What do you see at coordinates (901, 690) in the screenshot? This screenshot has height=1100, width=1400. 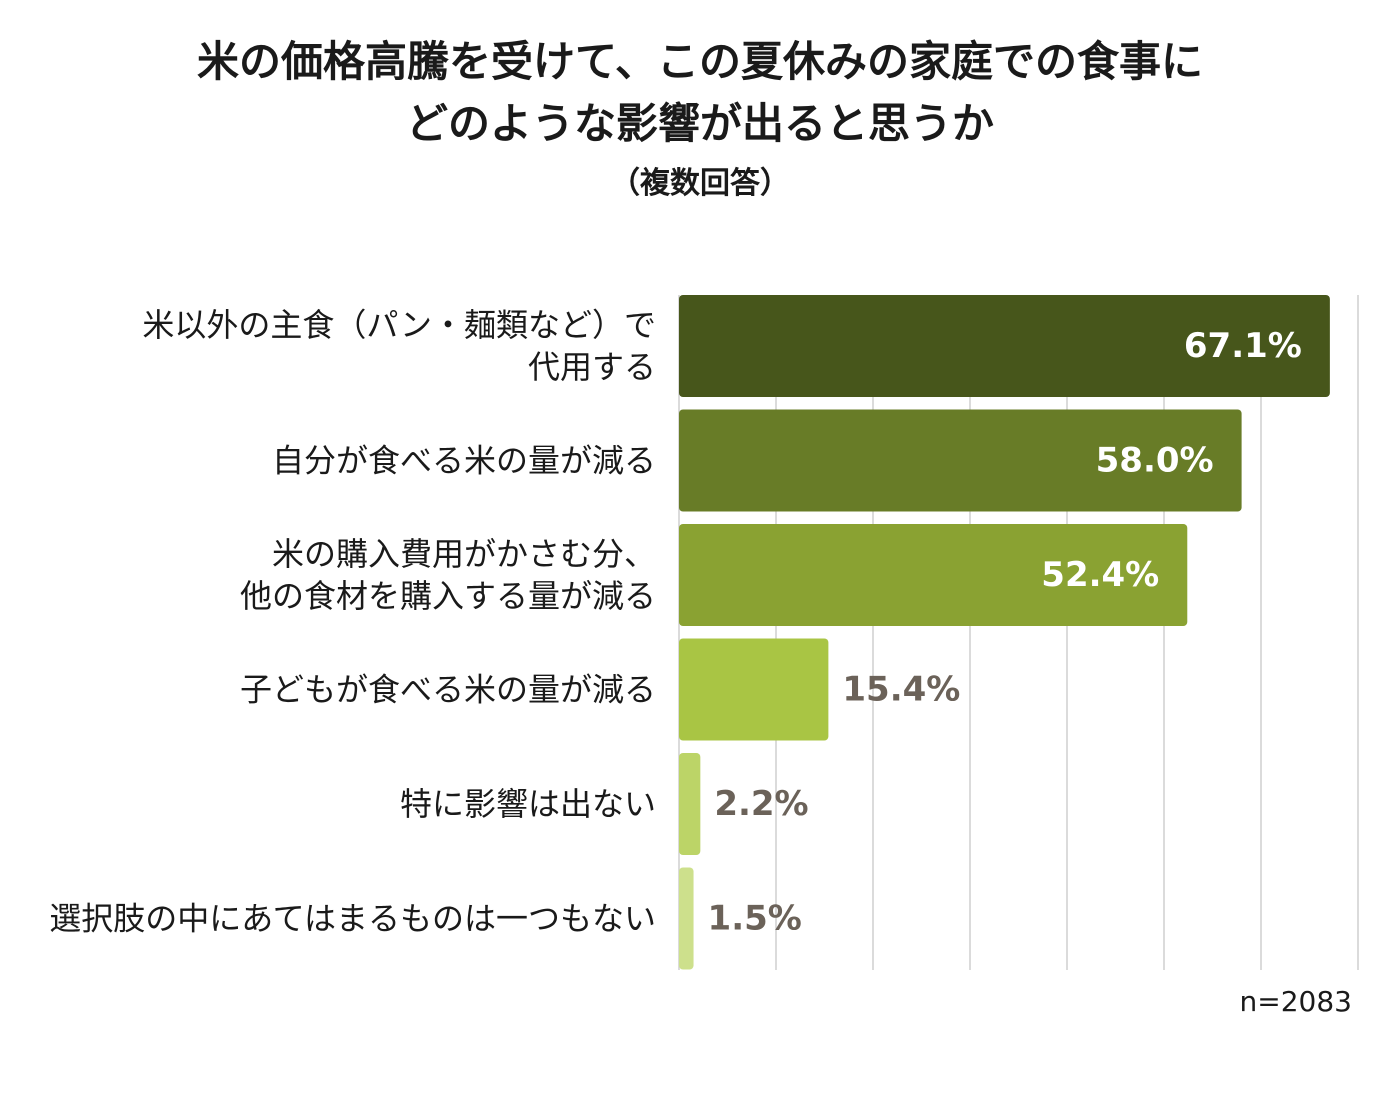 I see `data-label: 15.4%` at bounding box center [901, 690].